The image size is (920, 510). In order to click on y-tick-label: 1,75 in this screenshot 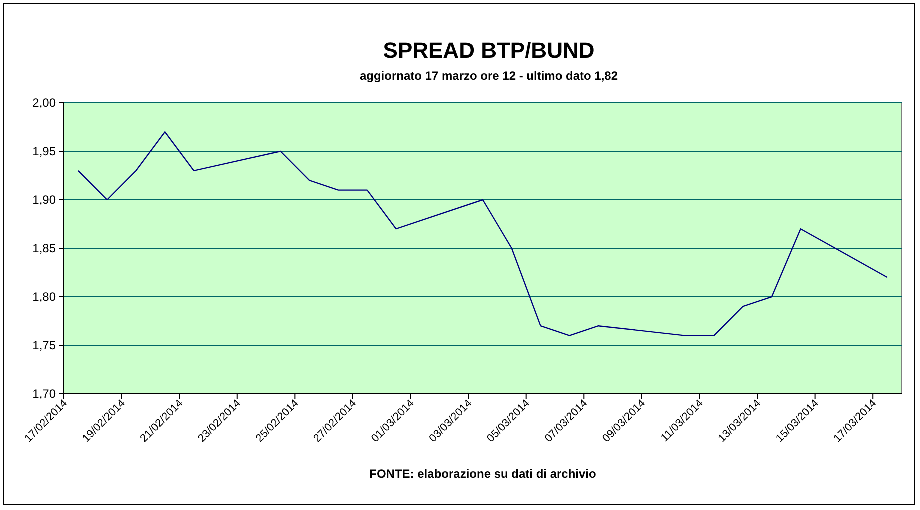, I will do `click(44, 345)`.